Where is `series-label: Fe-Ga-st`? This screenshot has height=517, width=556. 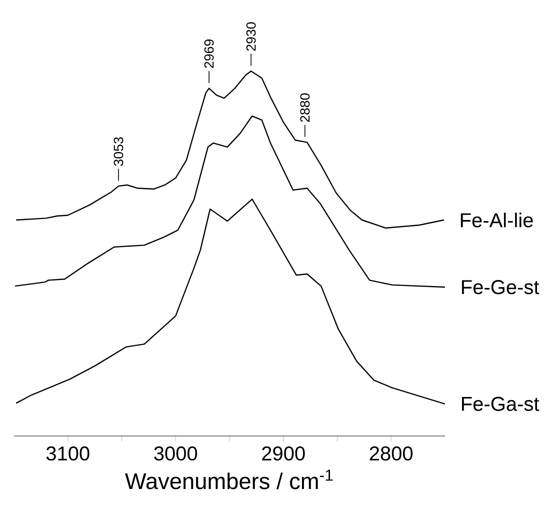 series-label: Fe-Ga-st is located at coordinates (501, 403).